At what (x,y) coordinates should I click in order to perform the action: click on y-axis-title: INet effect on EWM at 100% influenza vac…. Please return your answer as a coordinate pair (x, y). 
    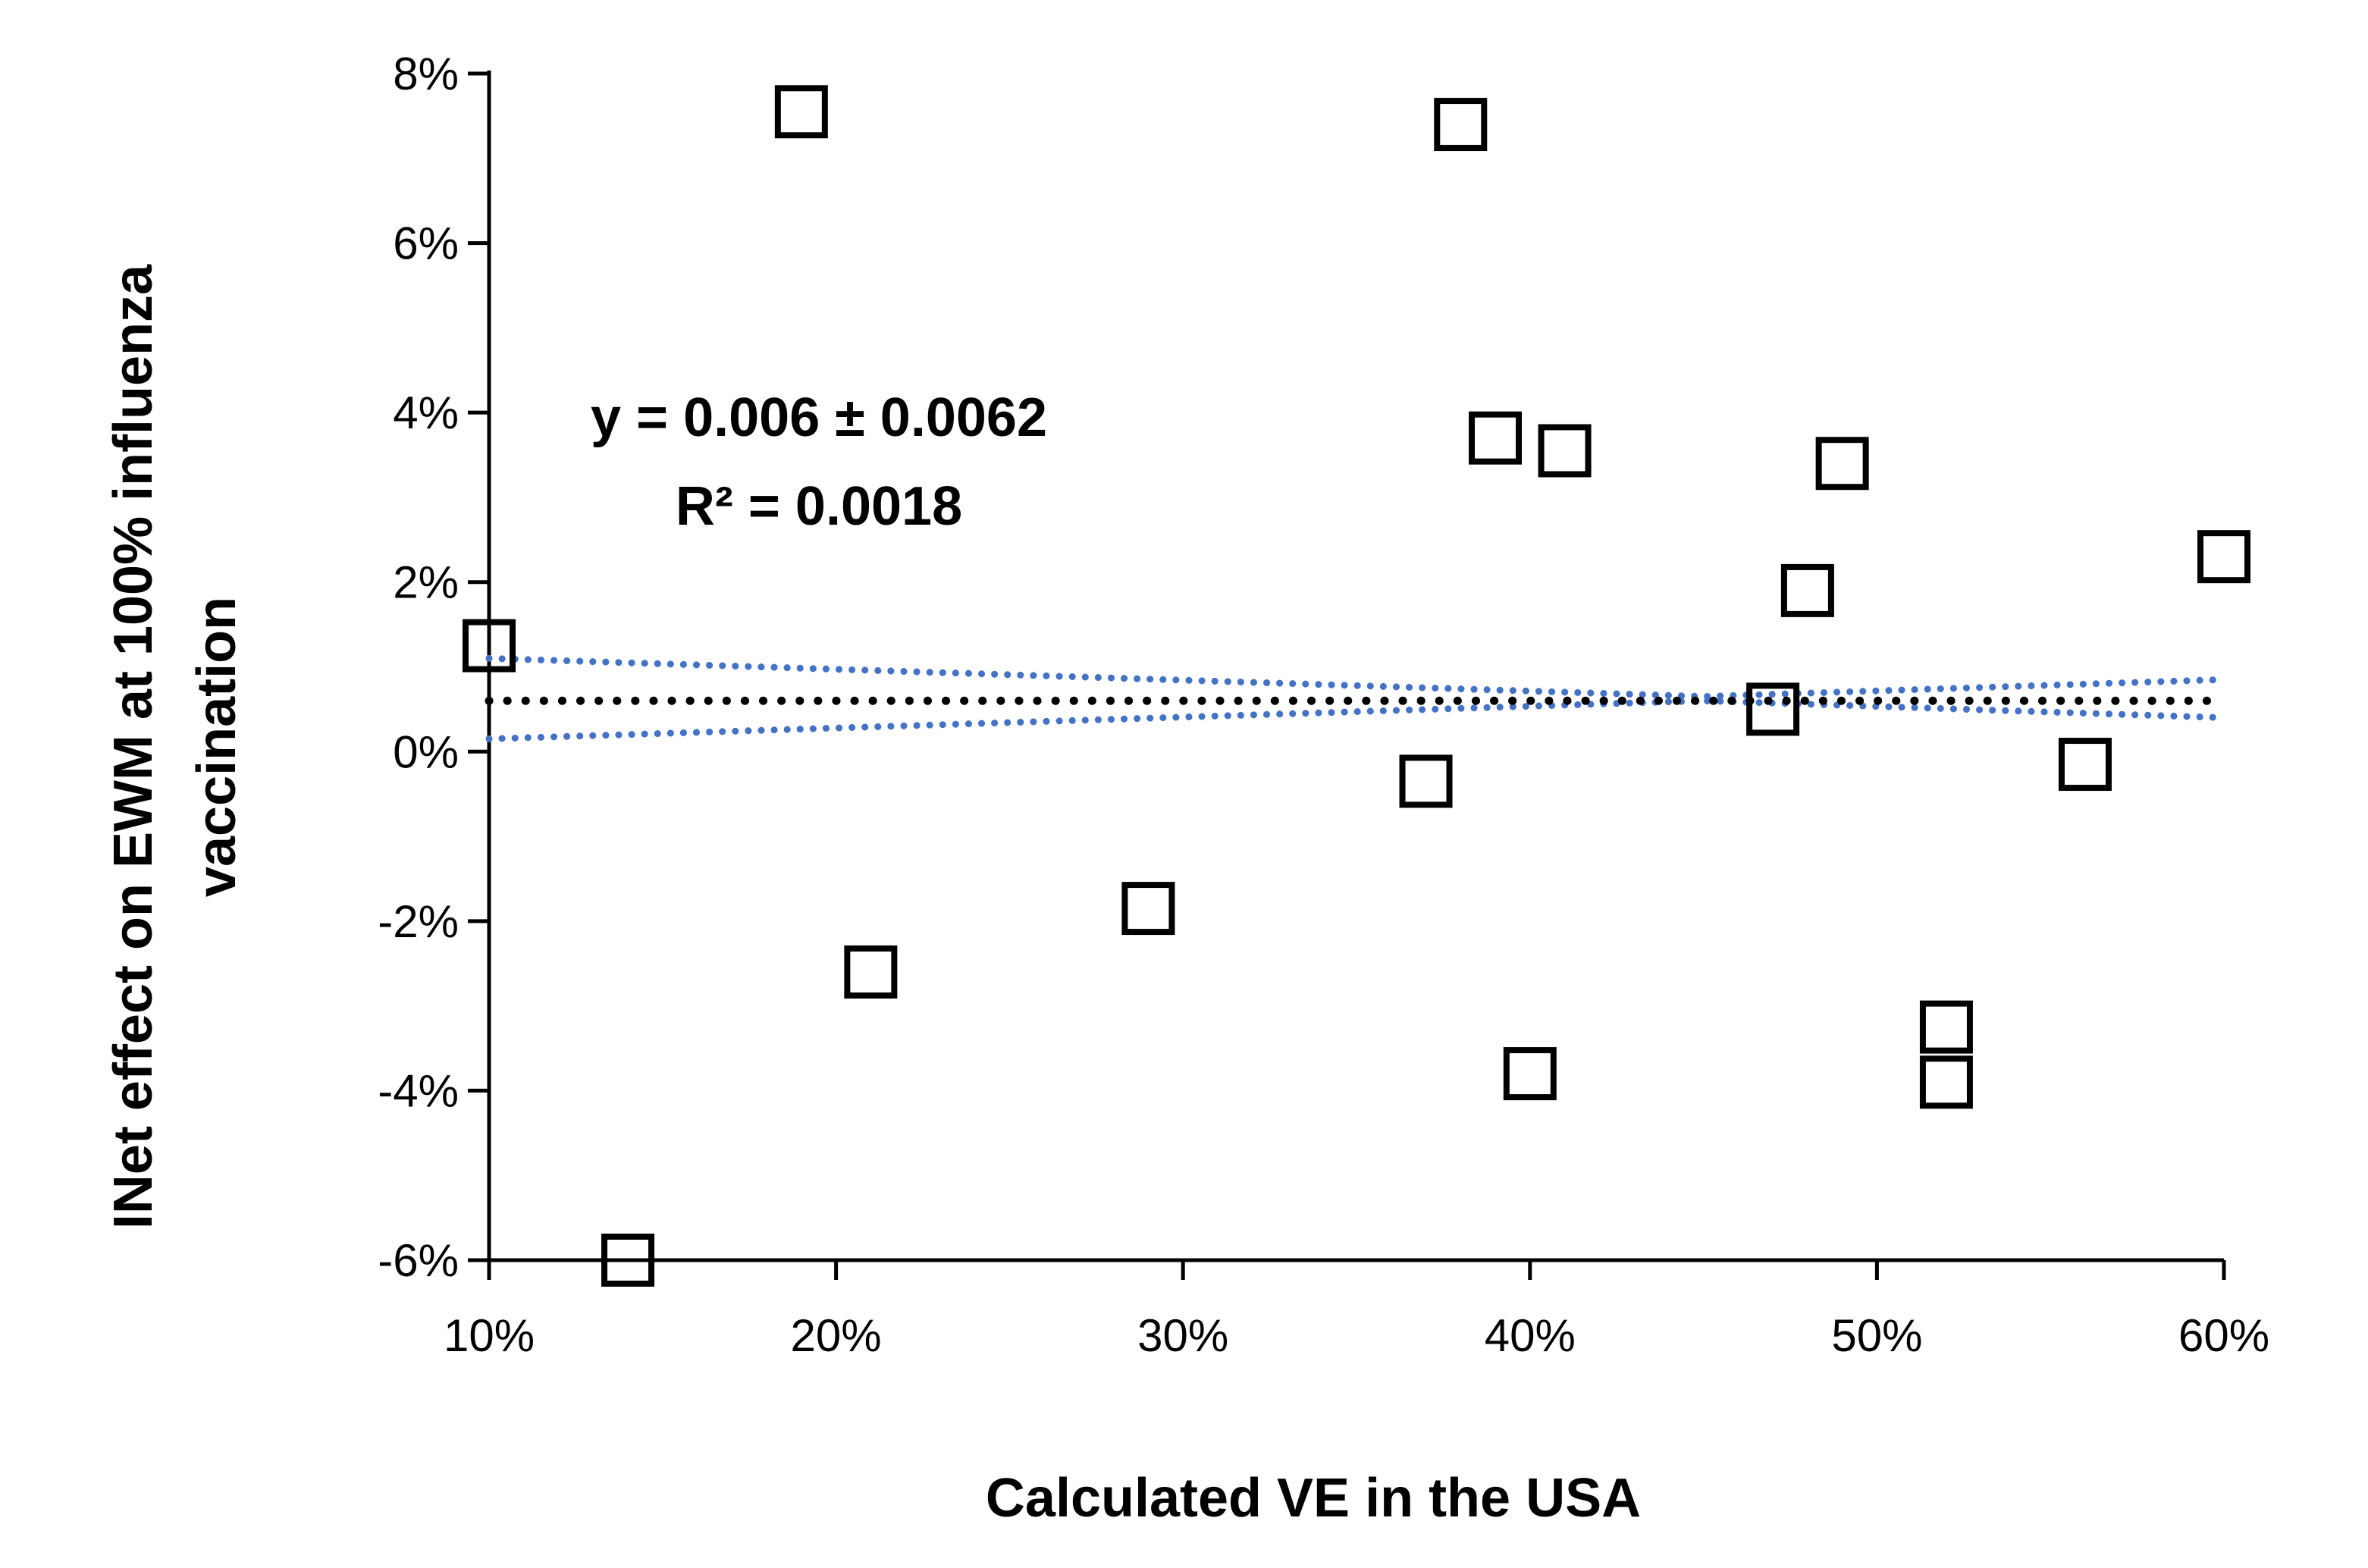
    Looking at the image, I should click on (175, 747).